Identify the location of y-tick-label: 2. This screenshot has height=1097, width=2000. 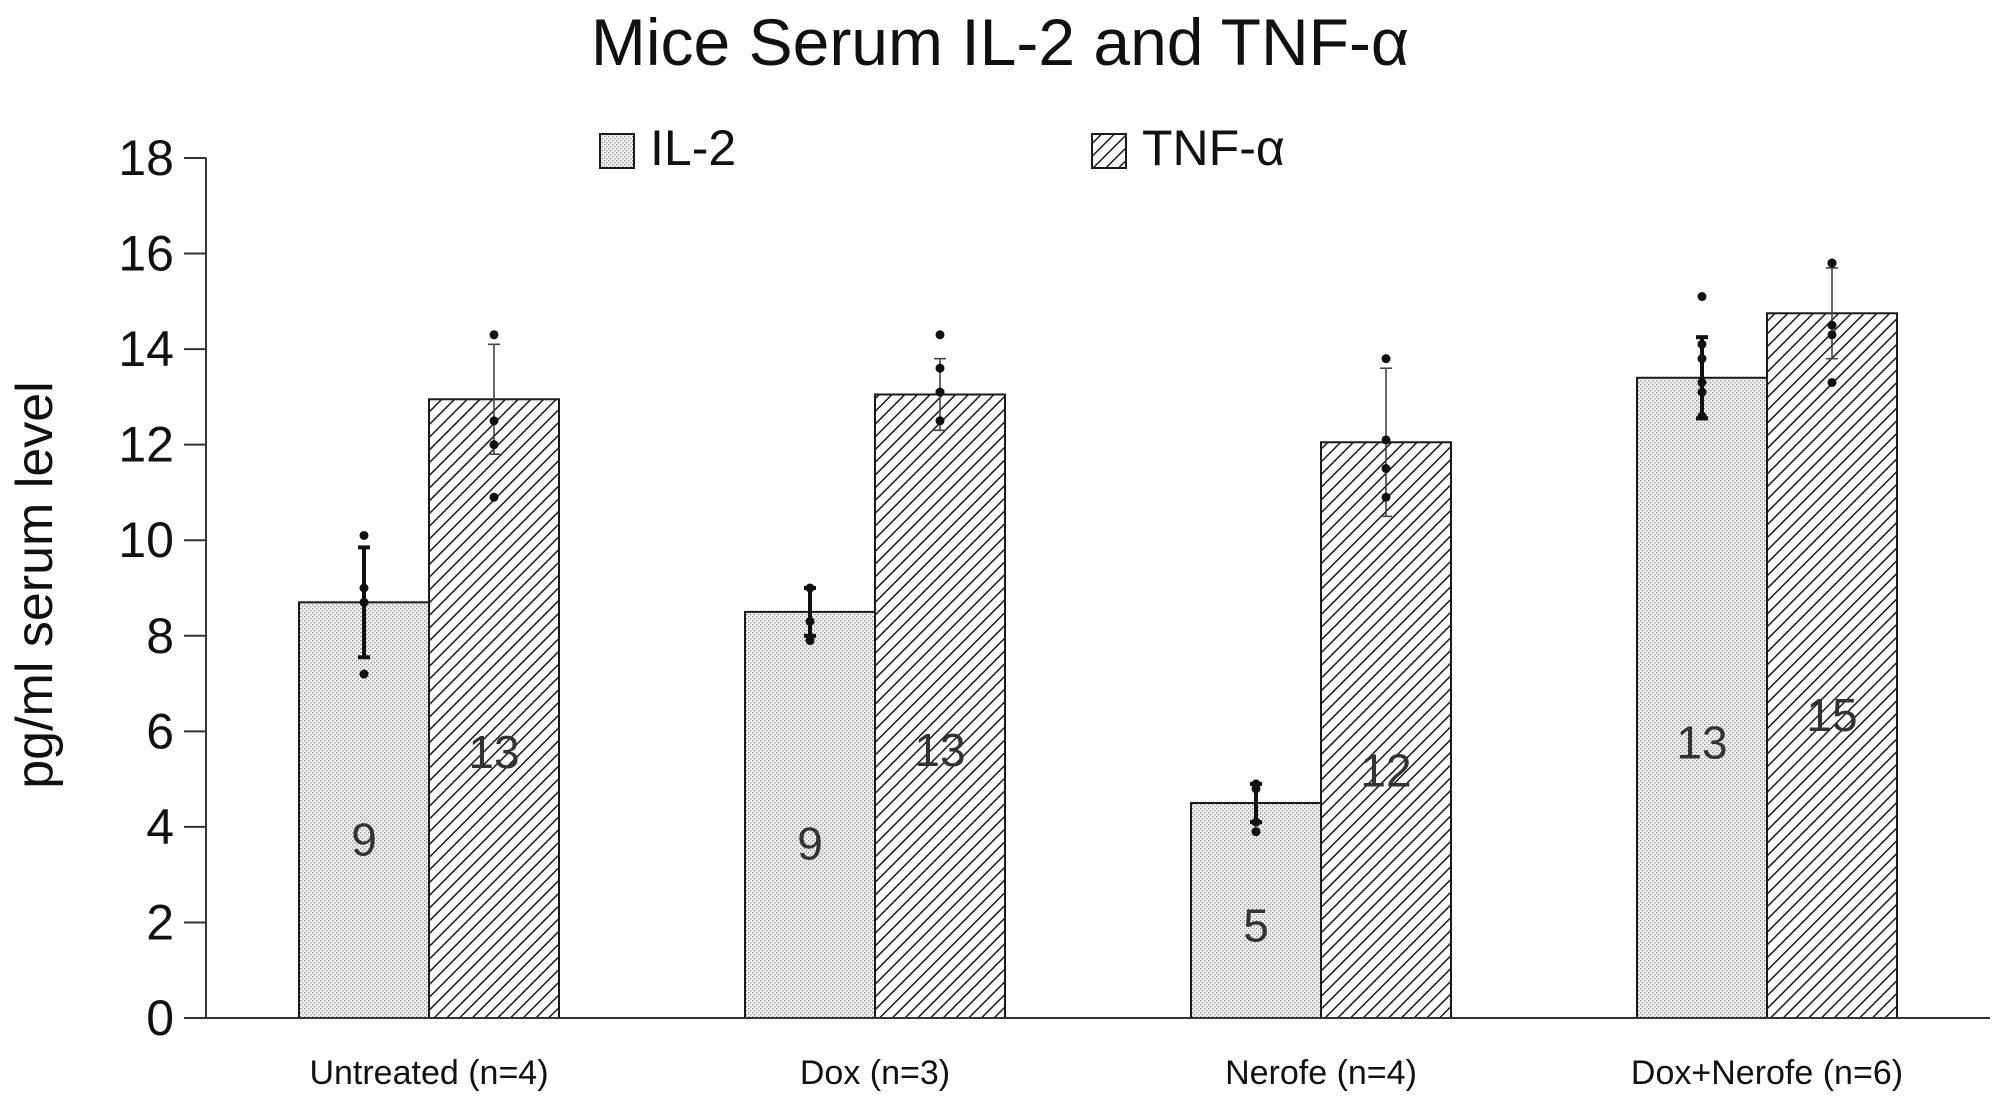
(160, 922).